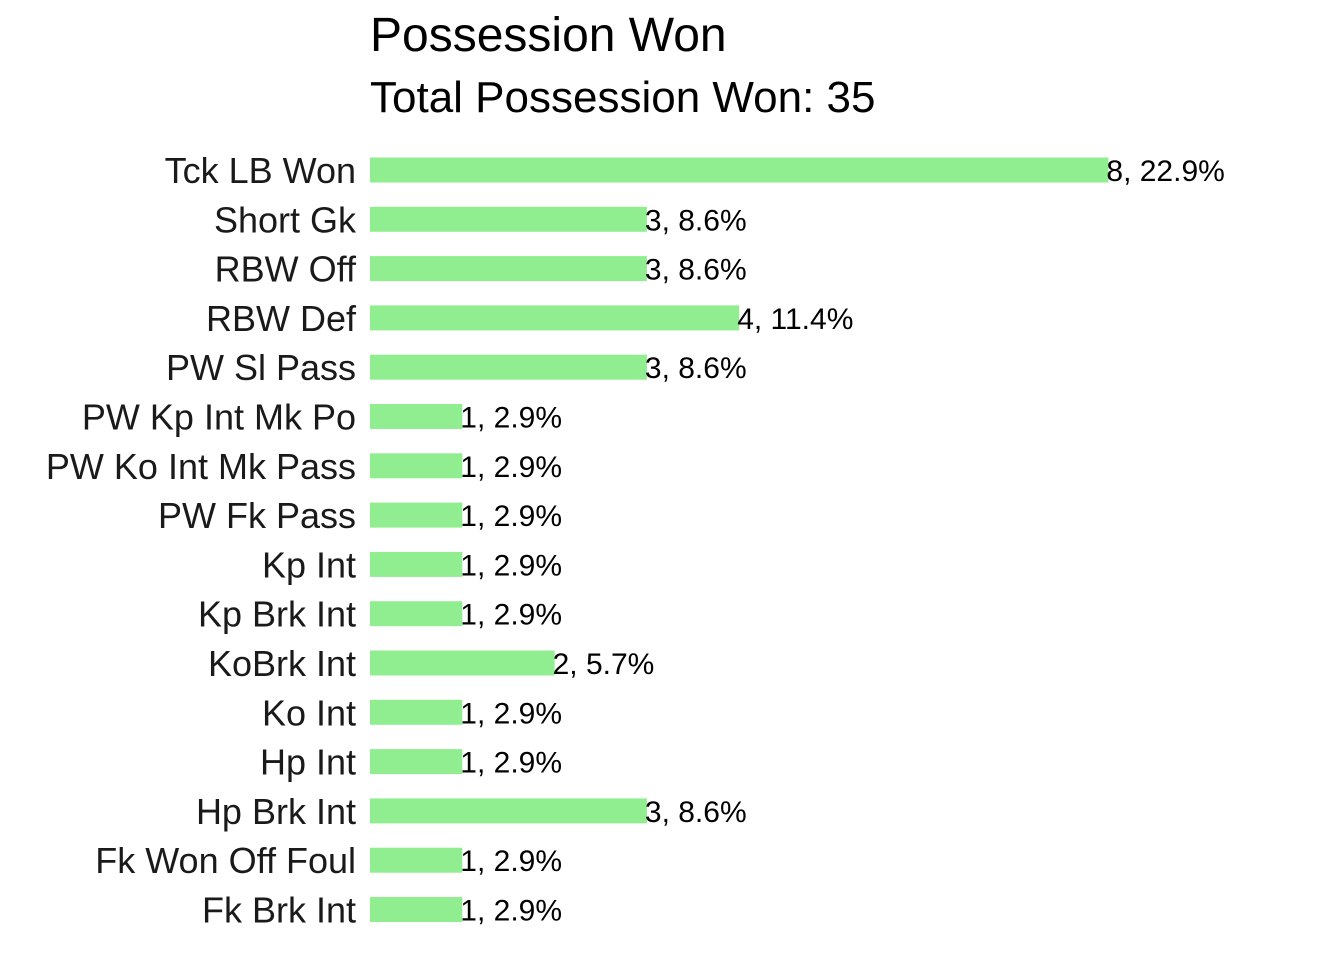  Describe the element at coordinates (623, 97) in the screenshot. I see `chart-subtitle: Total Possession Won: 35` at that location.